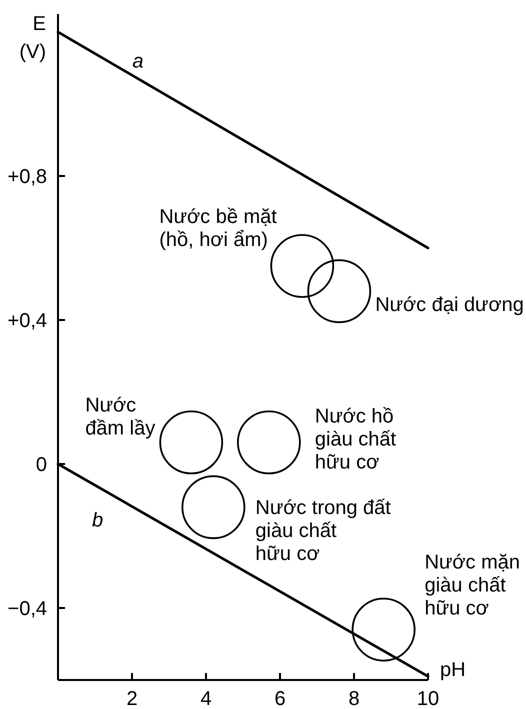 The height and width of the screenshot is (709, 526). What do you see at coordinates (280, 698) in the screenshot?
I see `x-tick-label: 6` at bounding box center [280, 698].